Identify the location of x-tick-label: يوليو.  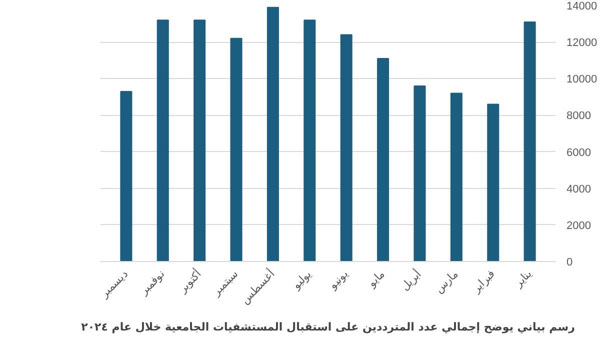
(302, 280).